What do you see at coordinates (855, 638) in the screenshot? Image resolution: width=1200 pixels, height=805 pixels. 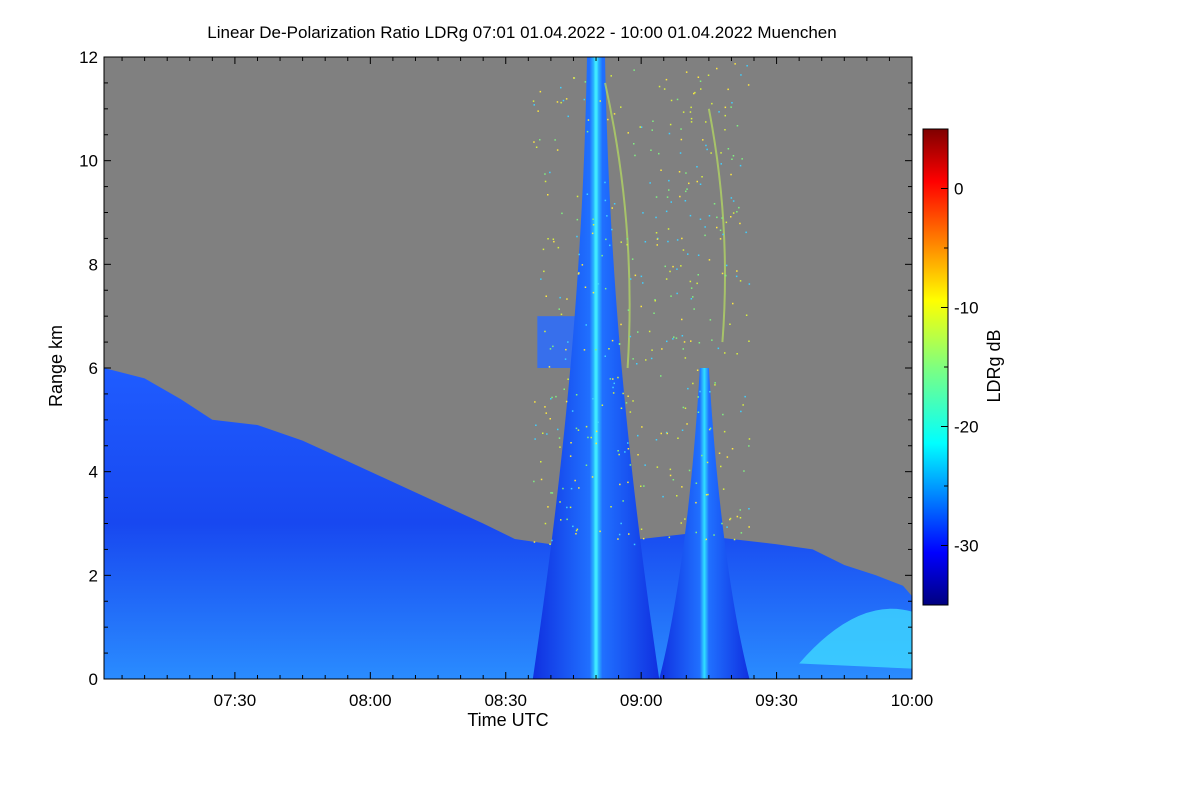 I see `surface-layer-bright` at bounding box center [855, 638].